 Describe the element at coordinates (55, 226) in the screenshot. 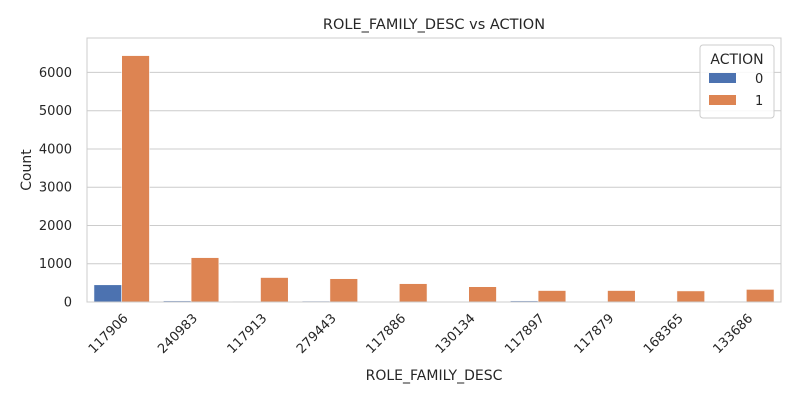

I see `y-tick-label: 2000` at that location.